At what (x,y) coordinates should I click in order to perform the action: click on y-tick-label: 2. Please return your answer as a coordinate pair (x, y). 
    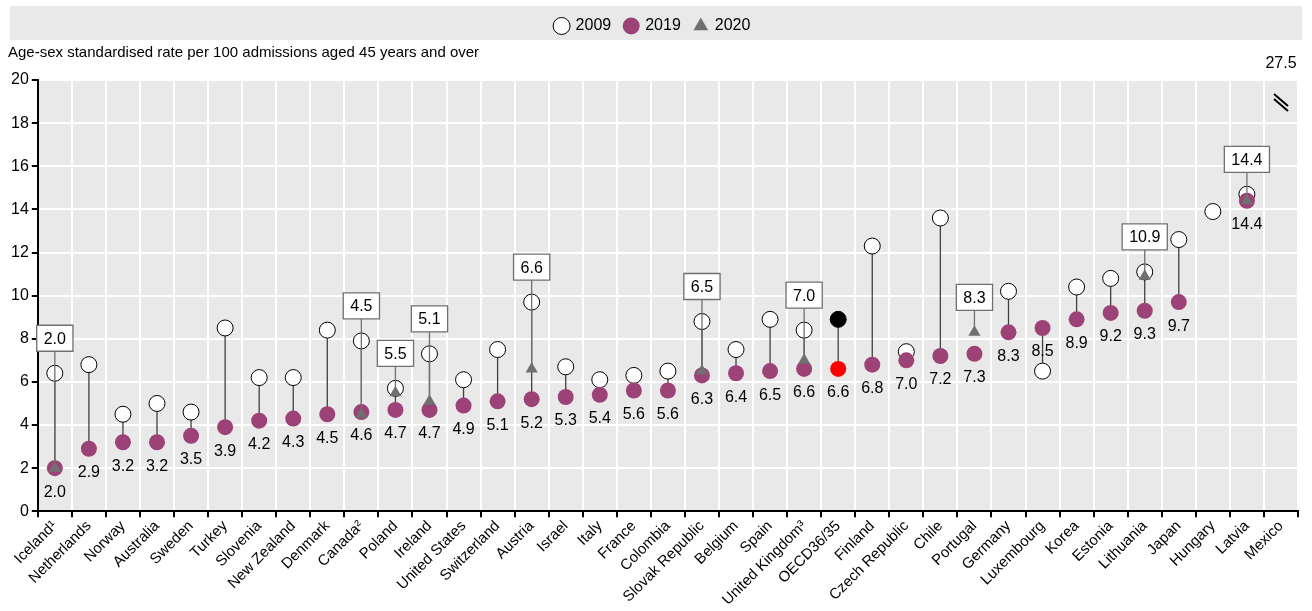
    Looking at the image, I should click on (24, 467).